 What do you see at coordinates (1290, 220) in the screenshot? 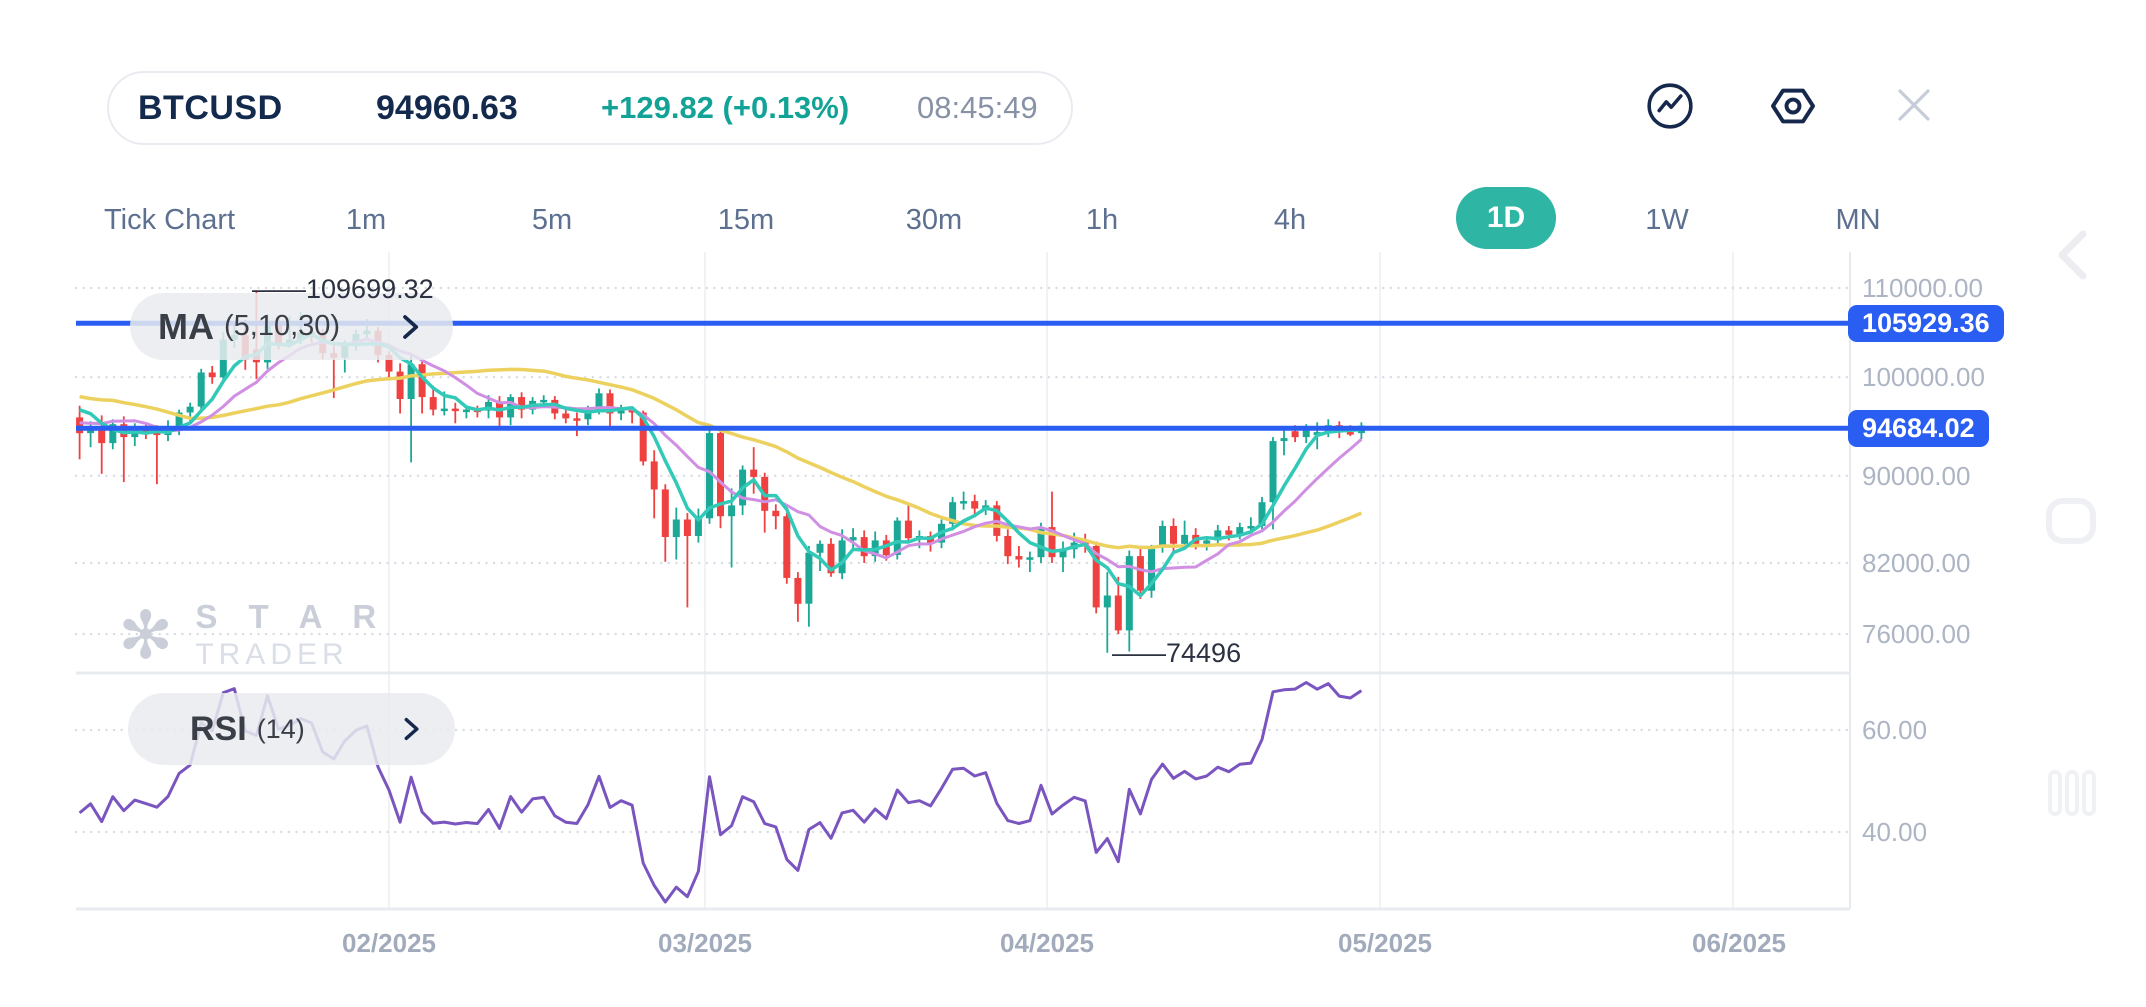
I see `timeframe-4h: 4h` at bounding box center [1290, 220].